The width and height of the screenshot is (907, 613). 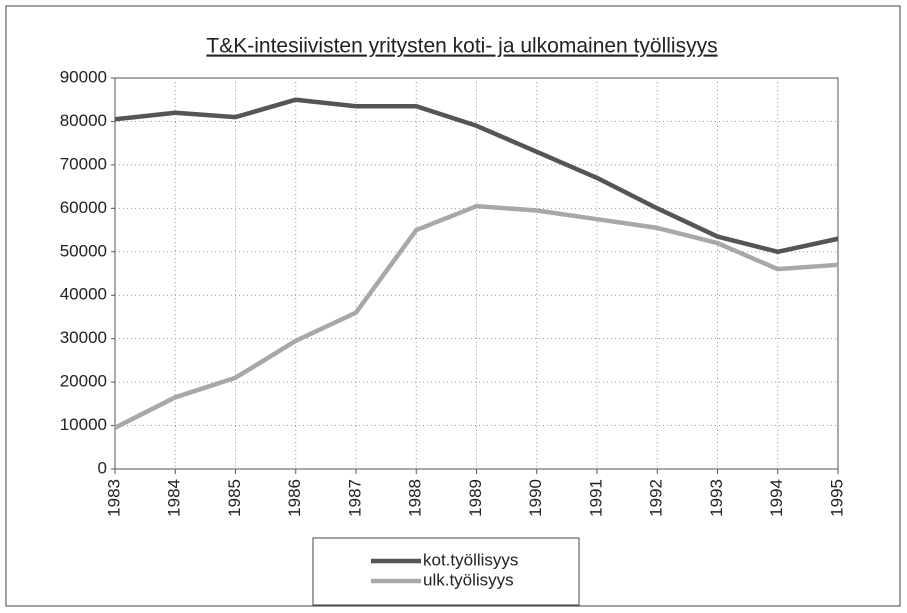 I want to click on y-tick-label: 80000, so click(x=83, y=120).